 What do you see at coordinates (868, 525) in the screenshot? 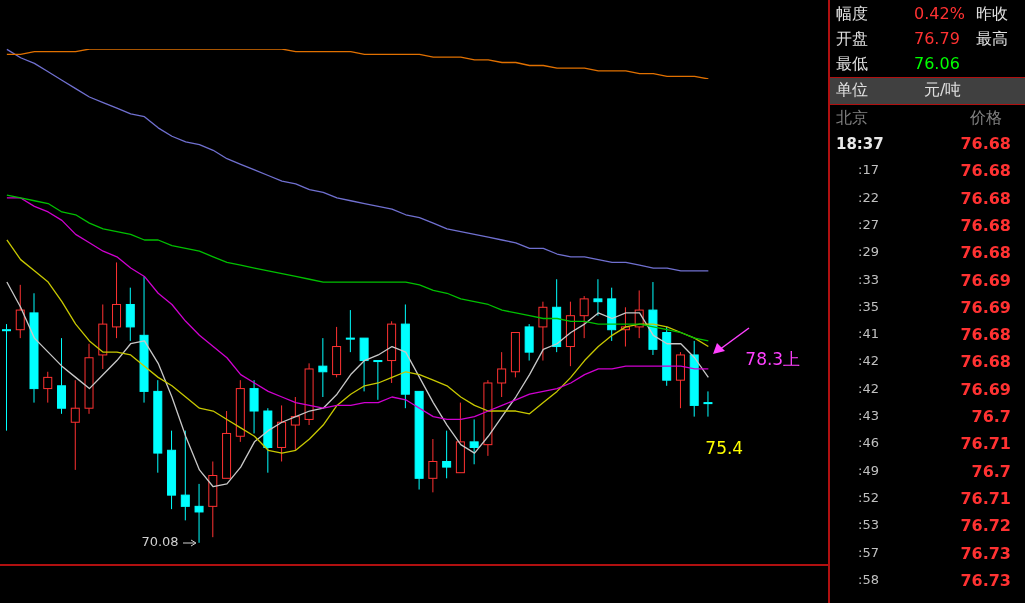
I see `category-label: :53` at bounding box center [868, 525].